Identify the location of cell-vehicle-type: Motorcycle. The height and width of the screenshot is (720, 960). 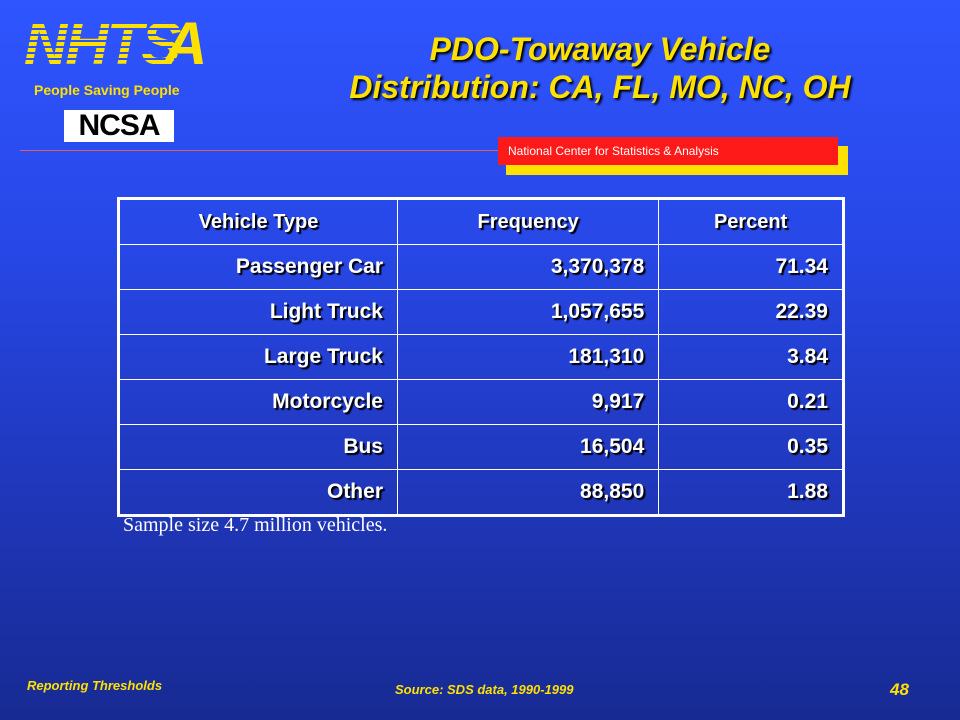
(258, 402).